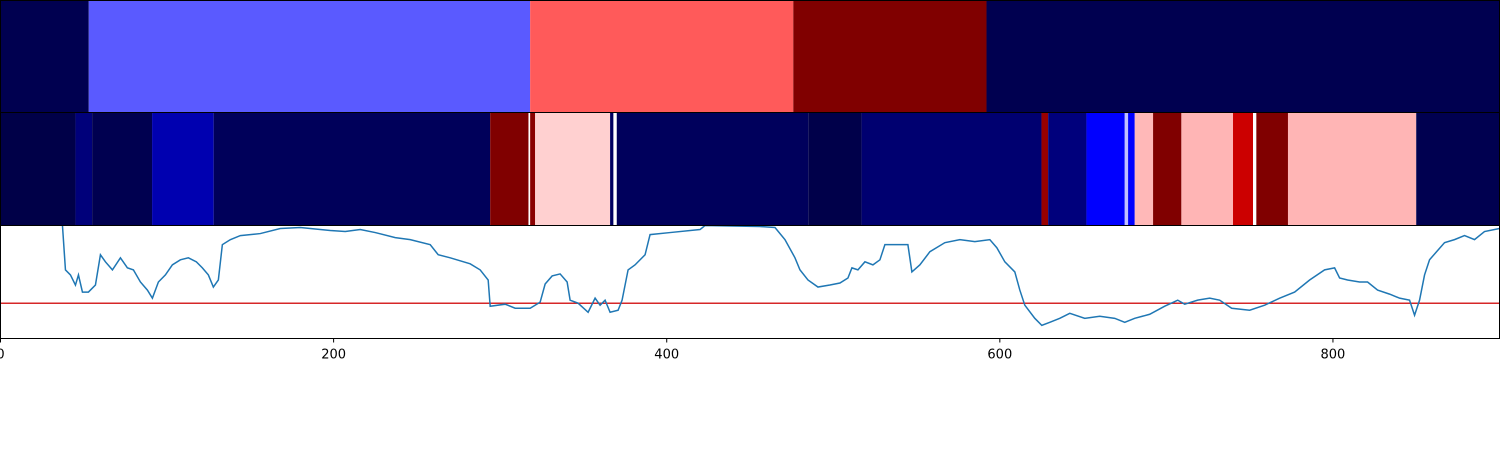 The width and height of the screenshot is (1500, 450). Describe the element at coordinates (333, 355) in the screenshot. I see `x-tick-label: 200` at that location.